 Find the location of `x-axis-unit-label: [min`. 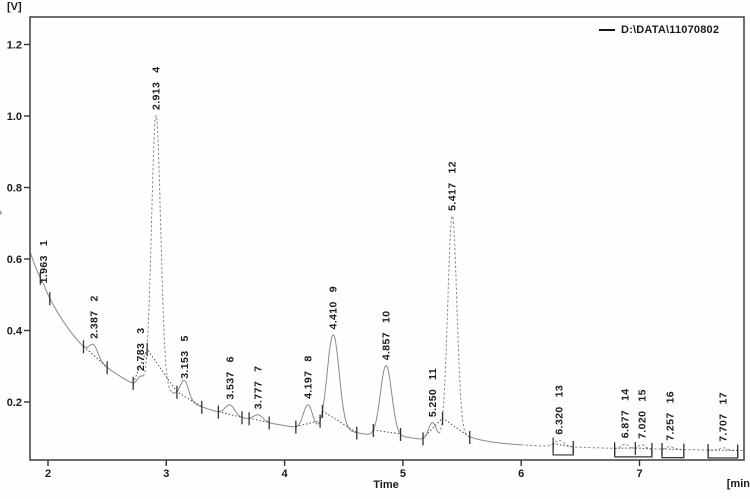

x-axis-unit-label: [min is located at coordinates (738, 484).